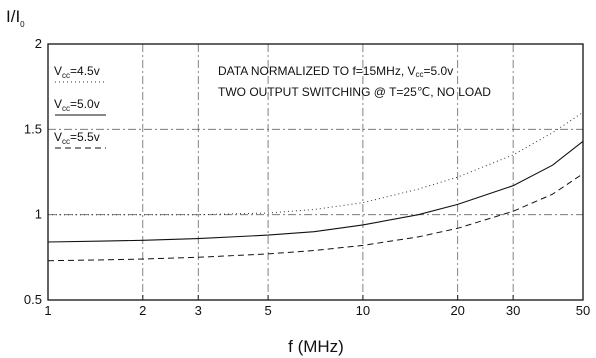 The image size is (596, 358). I want to click on legend: Vcc=4.5v Vcc=5.0v Vcc=5.5v, so click(80, 106).